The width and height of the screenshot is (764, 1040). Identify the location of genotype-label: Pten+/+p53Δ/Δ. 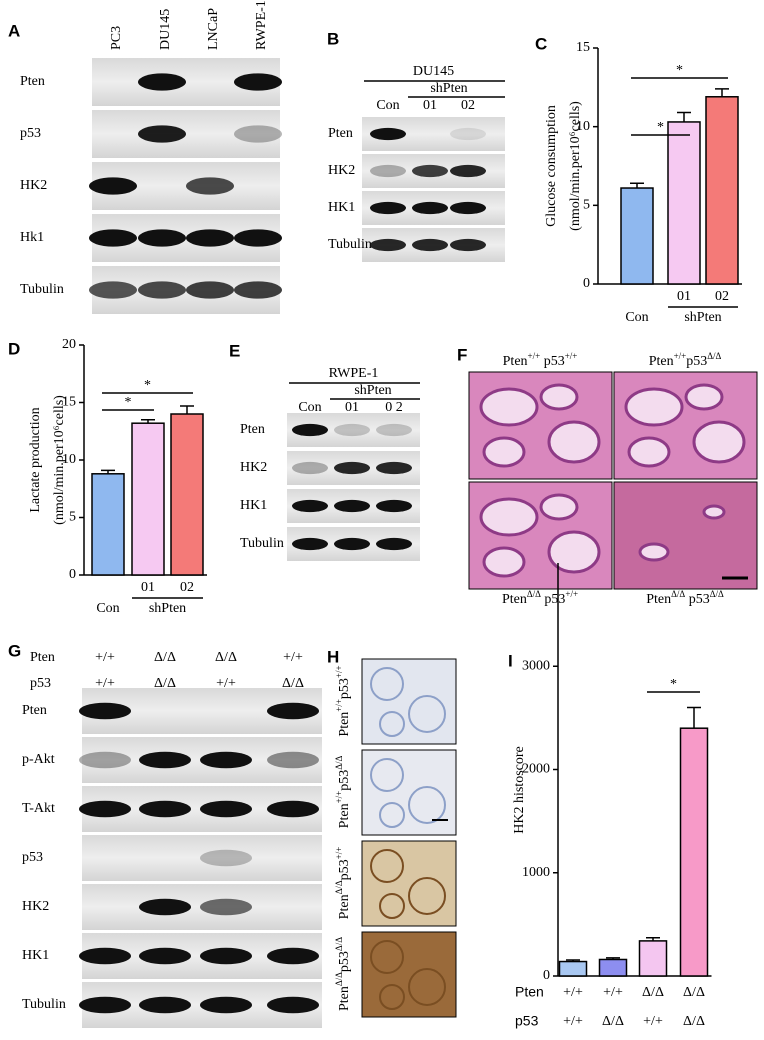
(343, 791).